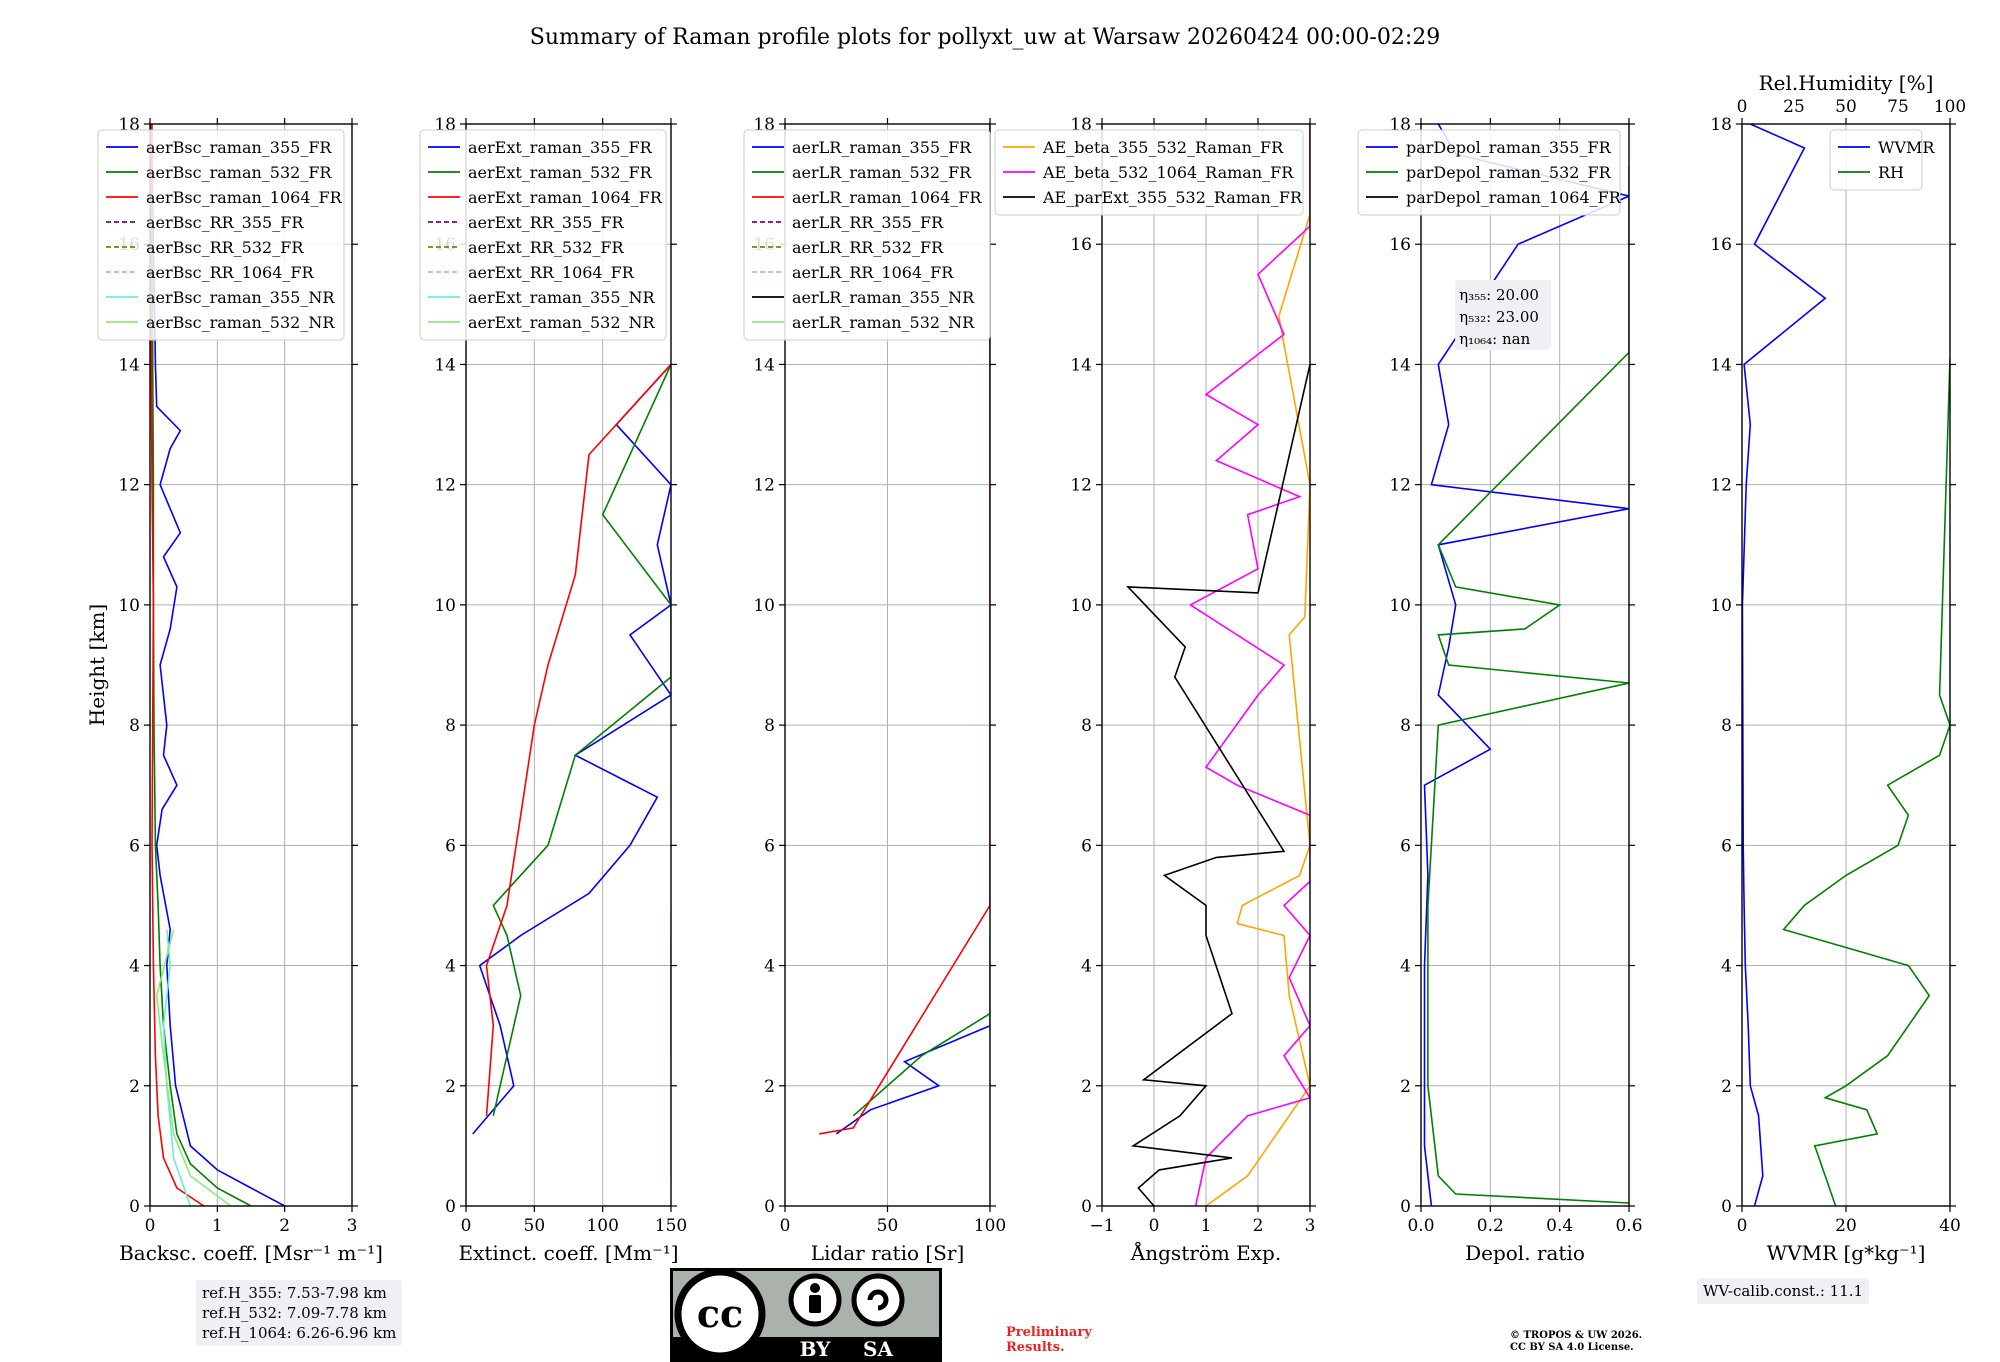 Image resolution: width=2000 pixels, height=1362 pixels. I want to click on series-parDepol_raman_355_FR, so click(1526, 665).